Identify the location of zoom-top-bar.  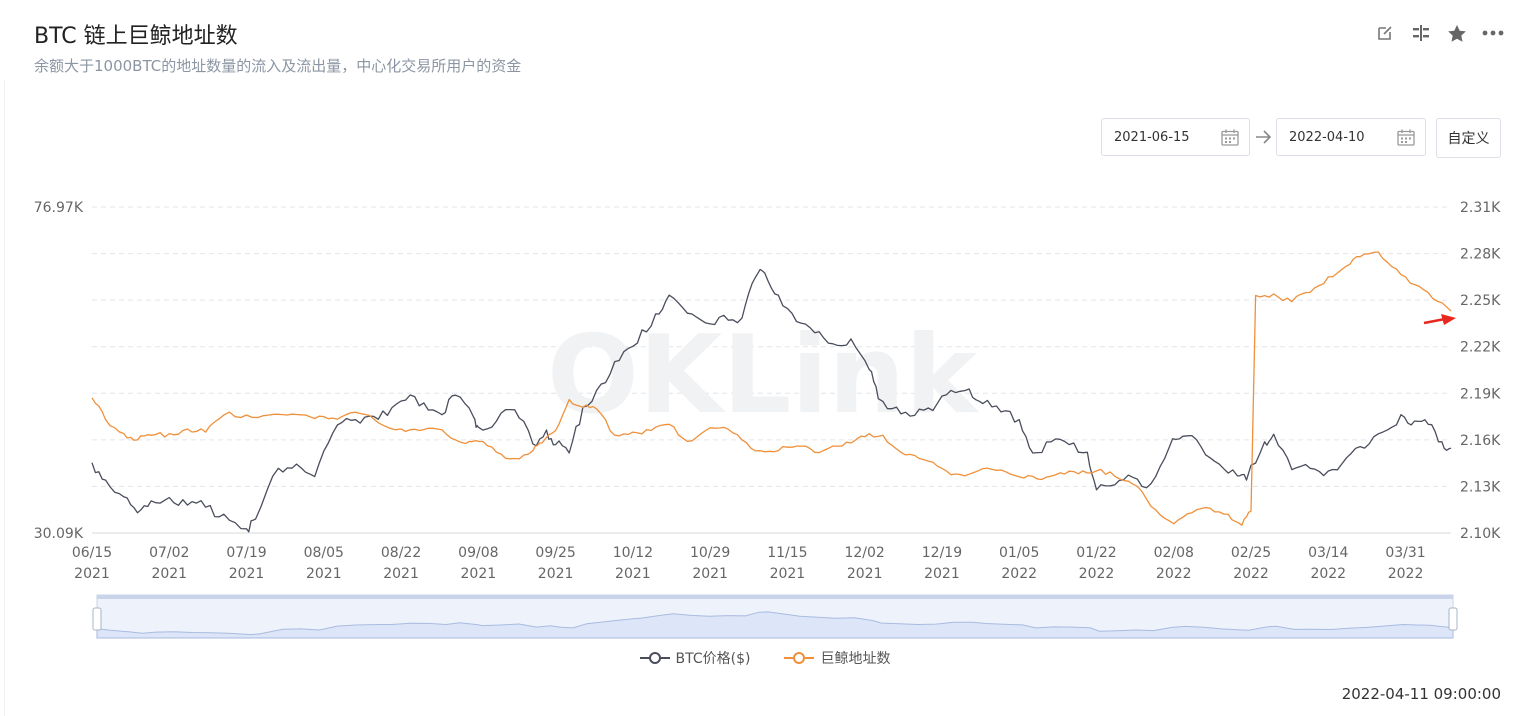
(775, 597).